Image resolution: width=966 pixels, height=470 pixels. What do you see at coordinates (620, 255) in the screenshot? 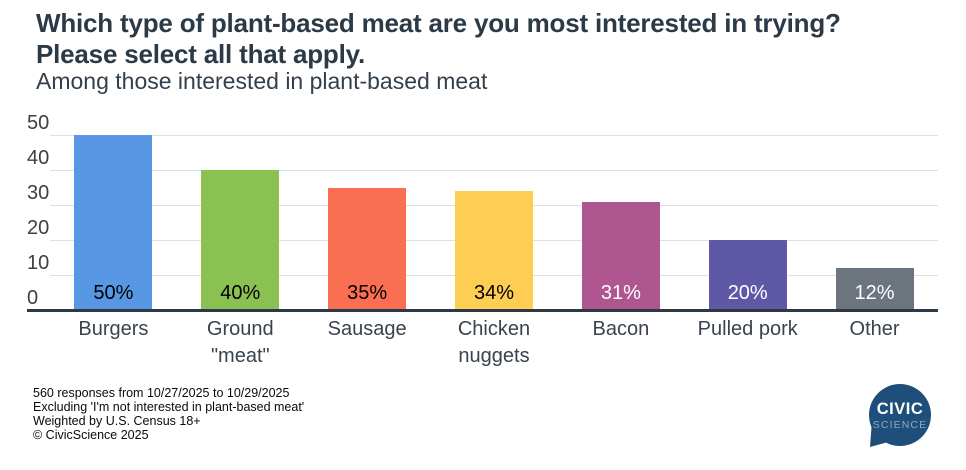
I see `bar-bacon: 31%` at bounding box center [620, 255].